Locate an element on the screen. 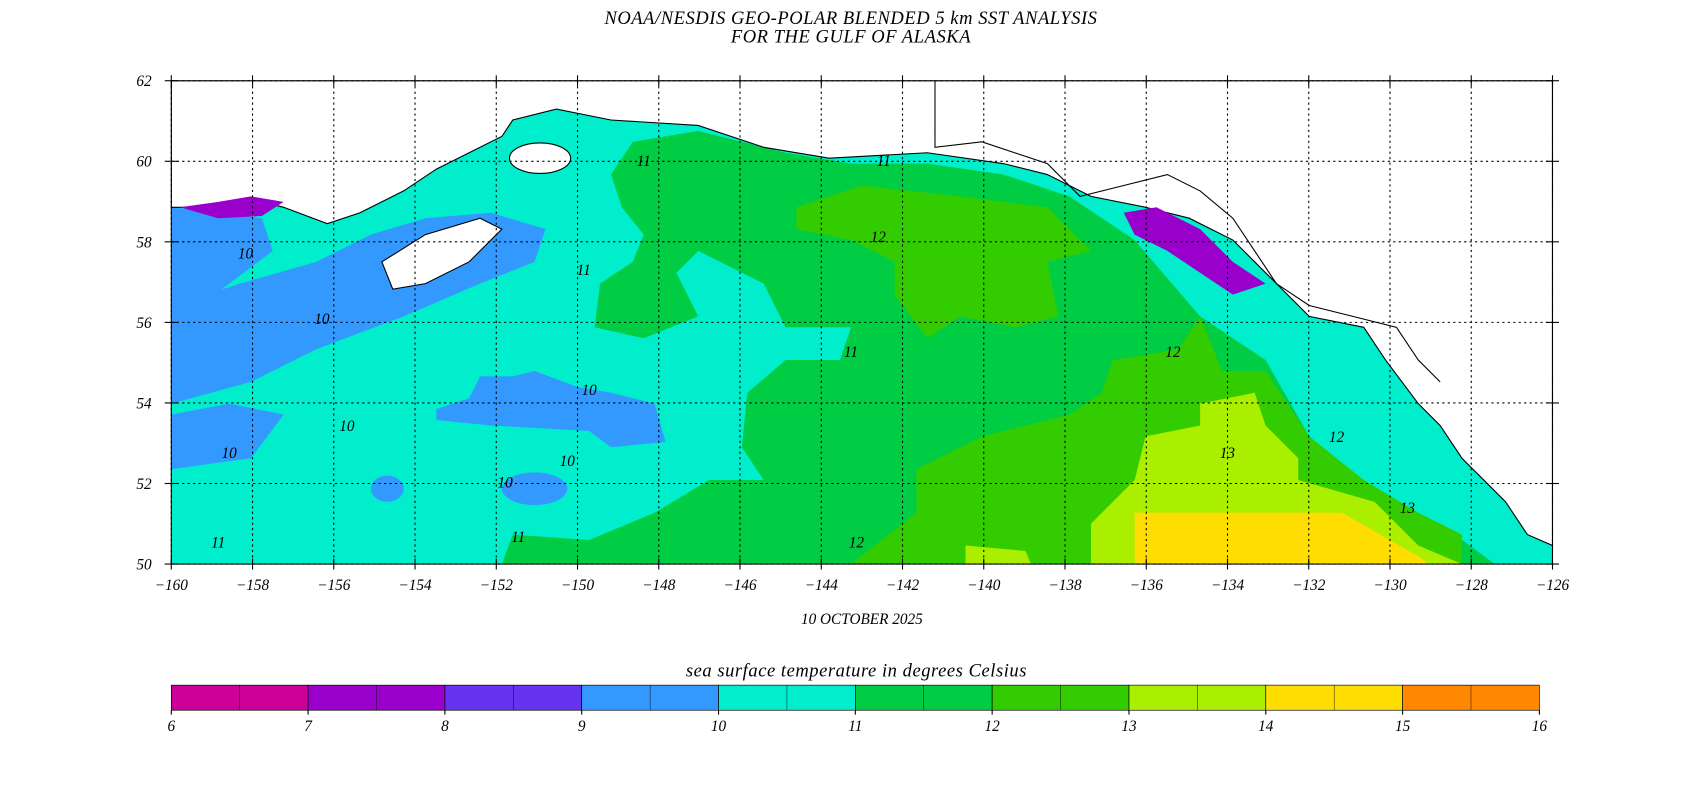 This screenshot has height=808, width=1702. x-tick-label: −142 is located at coordinates (903, 585).